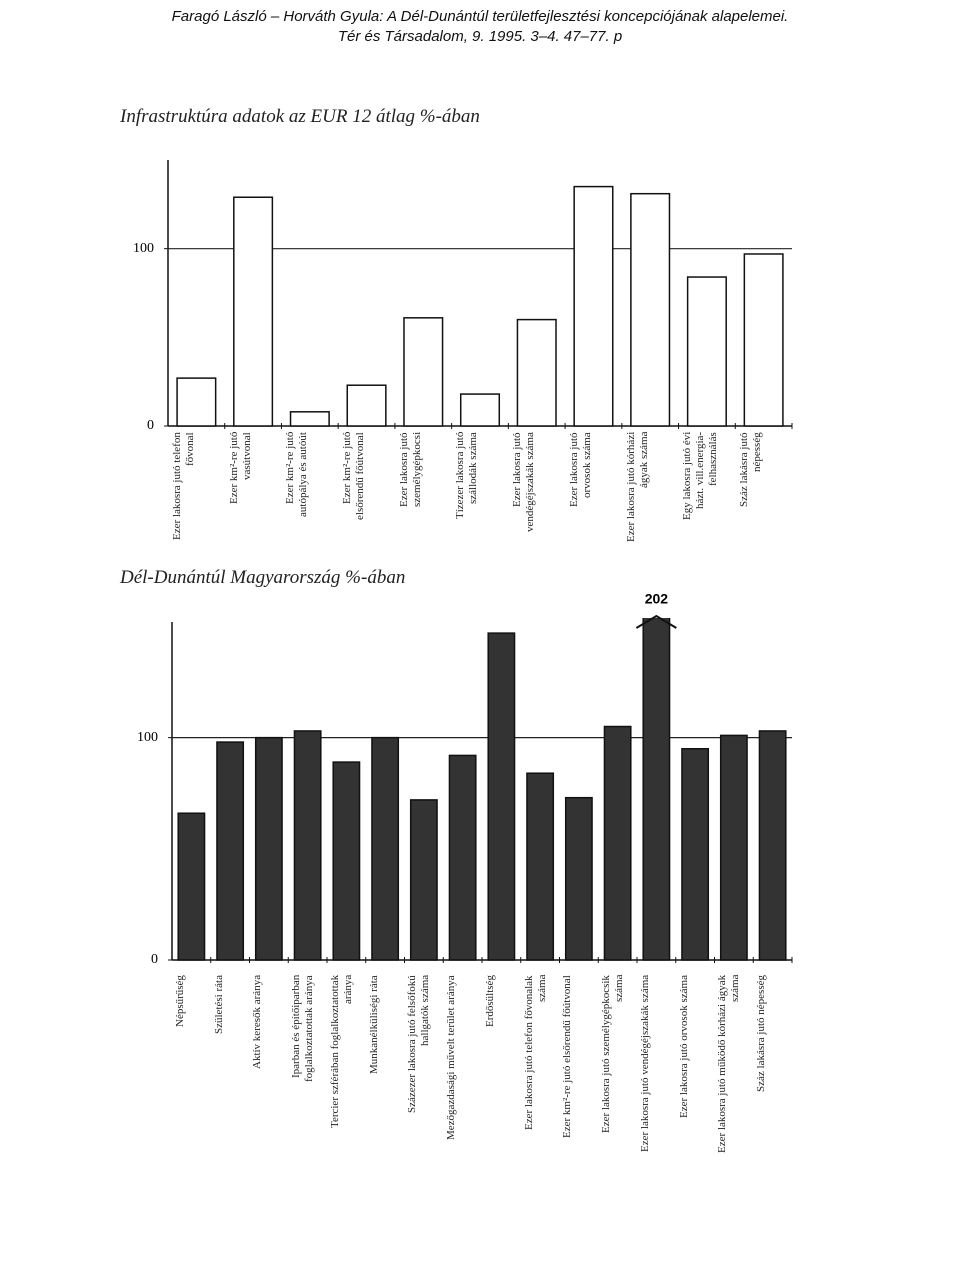 The height and width of the screenshot is (1276, 960). What do you see at coordinates (613, 1054) in the screenshot?
I see `x-tick-label: Ezer lakosra jutó személygépkocsik száma` at bounding box center [613, 1054].